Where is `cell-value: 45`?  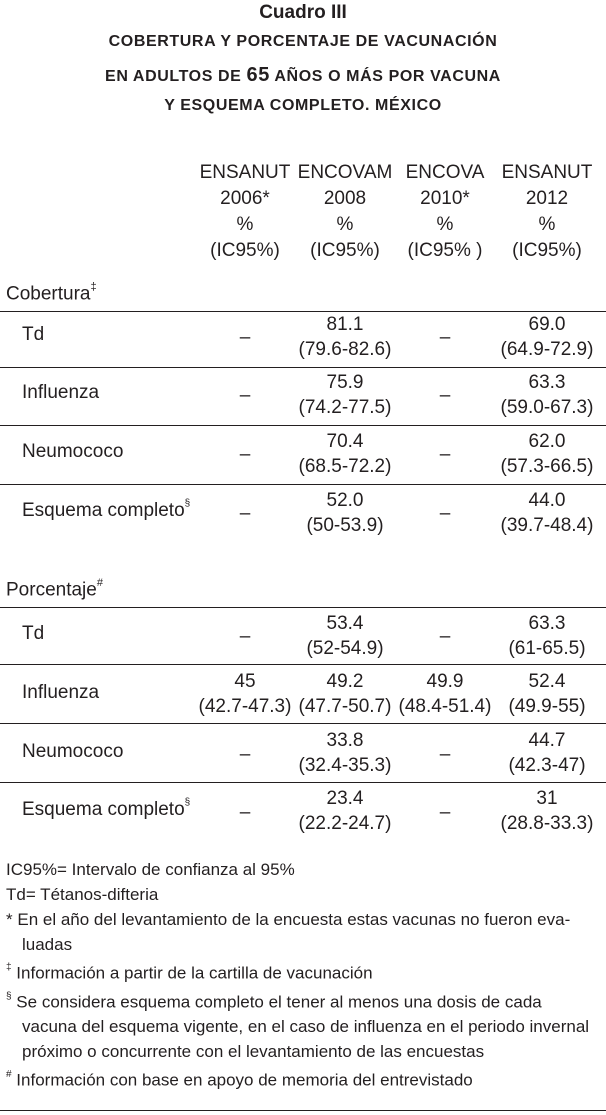 cell-value: 45 is located at coordinates (245, 681).